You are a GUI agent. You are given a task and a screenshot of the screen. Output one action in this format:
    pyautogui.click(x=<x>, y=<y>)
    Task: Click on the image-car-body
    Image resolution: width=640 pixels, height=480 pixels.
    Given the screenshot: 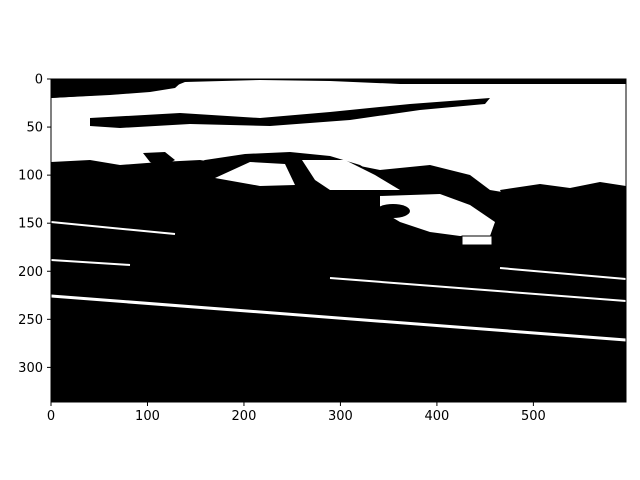 What is the action you would take?
    pyautogui.click(x=325, y=212)
    